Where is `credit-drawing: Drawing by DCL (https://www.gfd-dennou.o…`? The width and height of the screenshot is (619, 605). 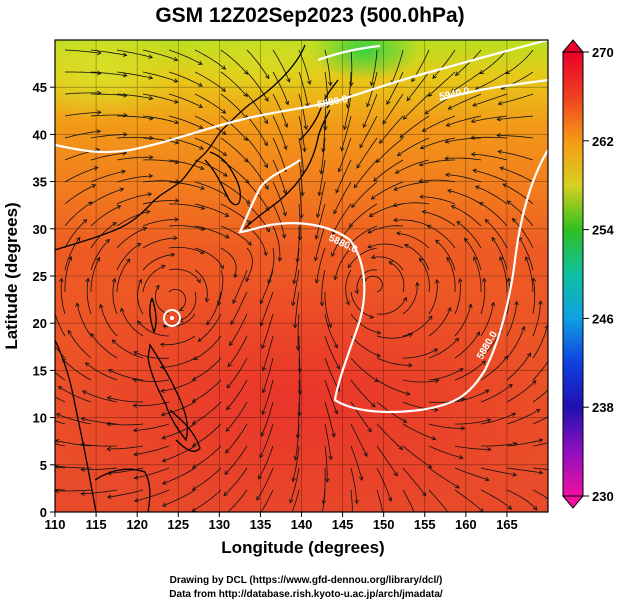
credit-drawing: Drawing by DCL (https://www.gfd-dennou.o… is located at coordinates (306, 580).